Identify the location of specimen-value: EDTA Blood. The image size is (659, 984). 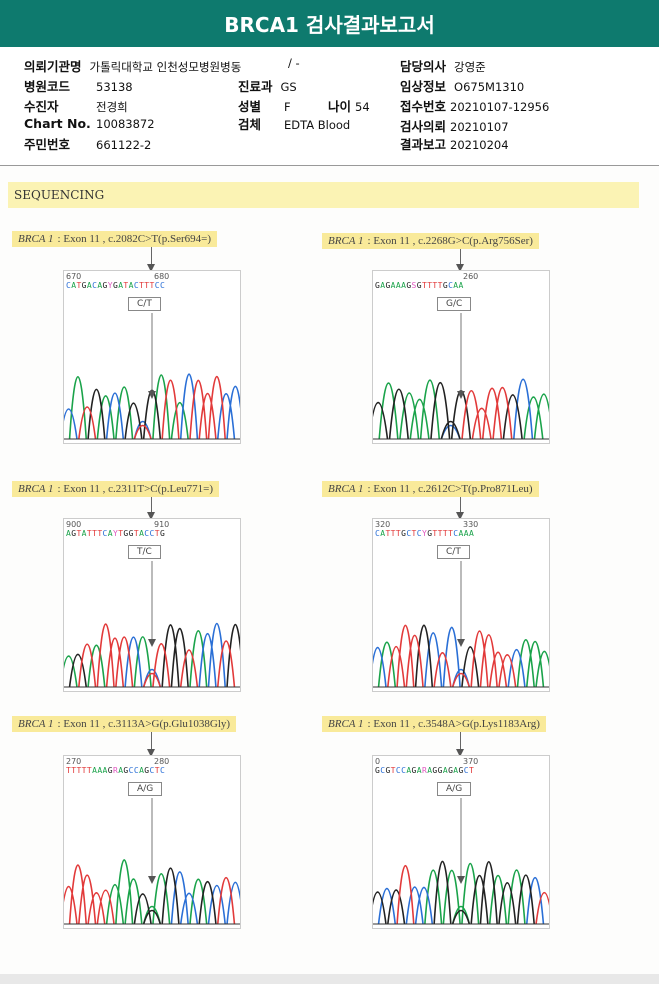
(317, 125).